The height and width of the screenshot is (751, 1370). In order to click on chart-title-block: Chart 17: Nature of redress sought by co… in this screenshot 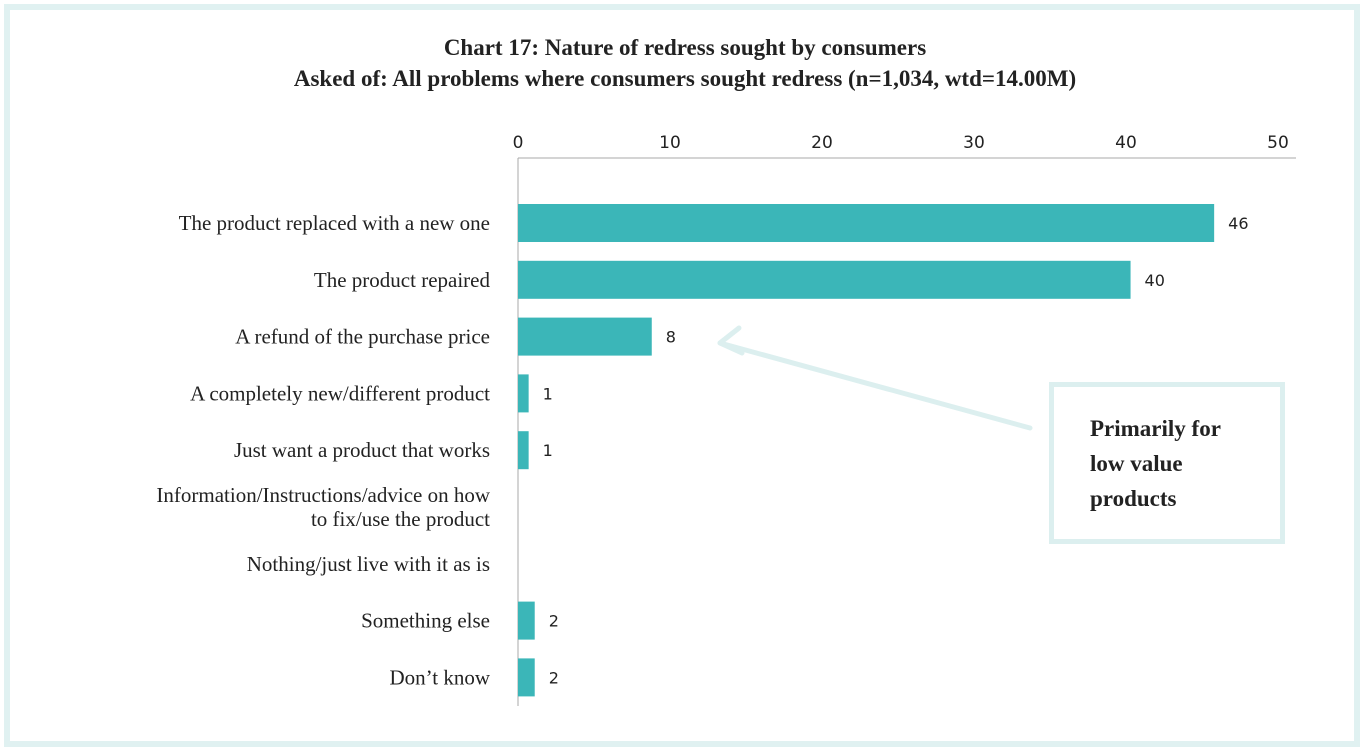, I will do `click(685, 63)`.